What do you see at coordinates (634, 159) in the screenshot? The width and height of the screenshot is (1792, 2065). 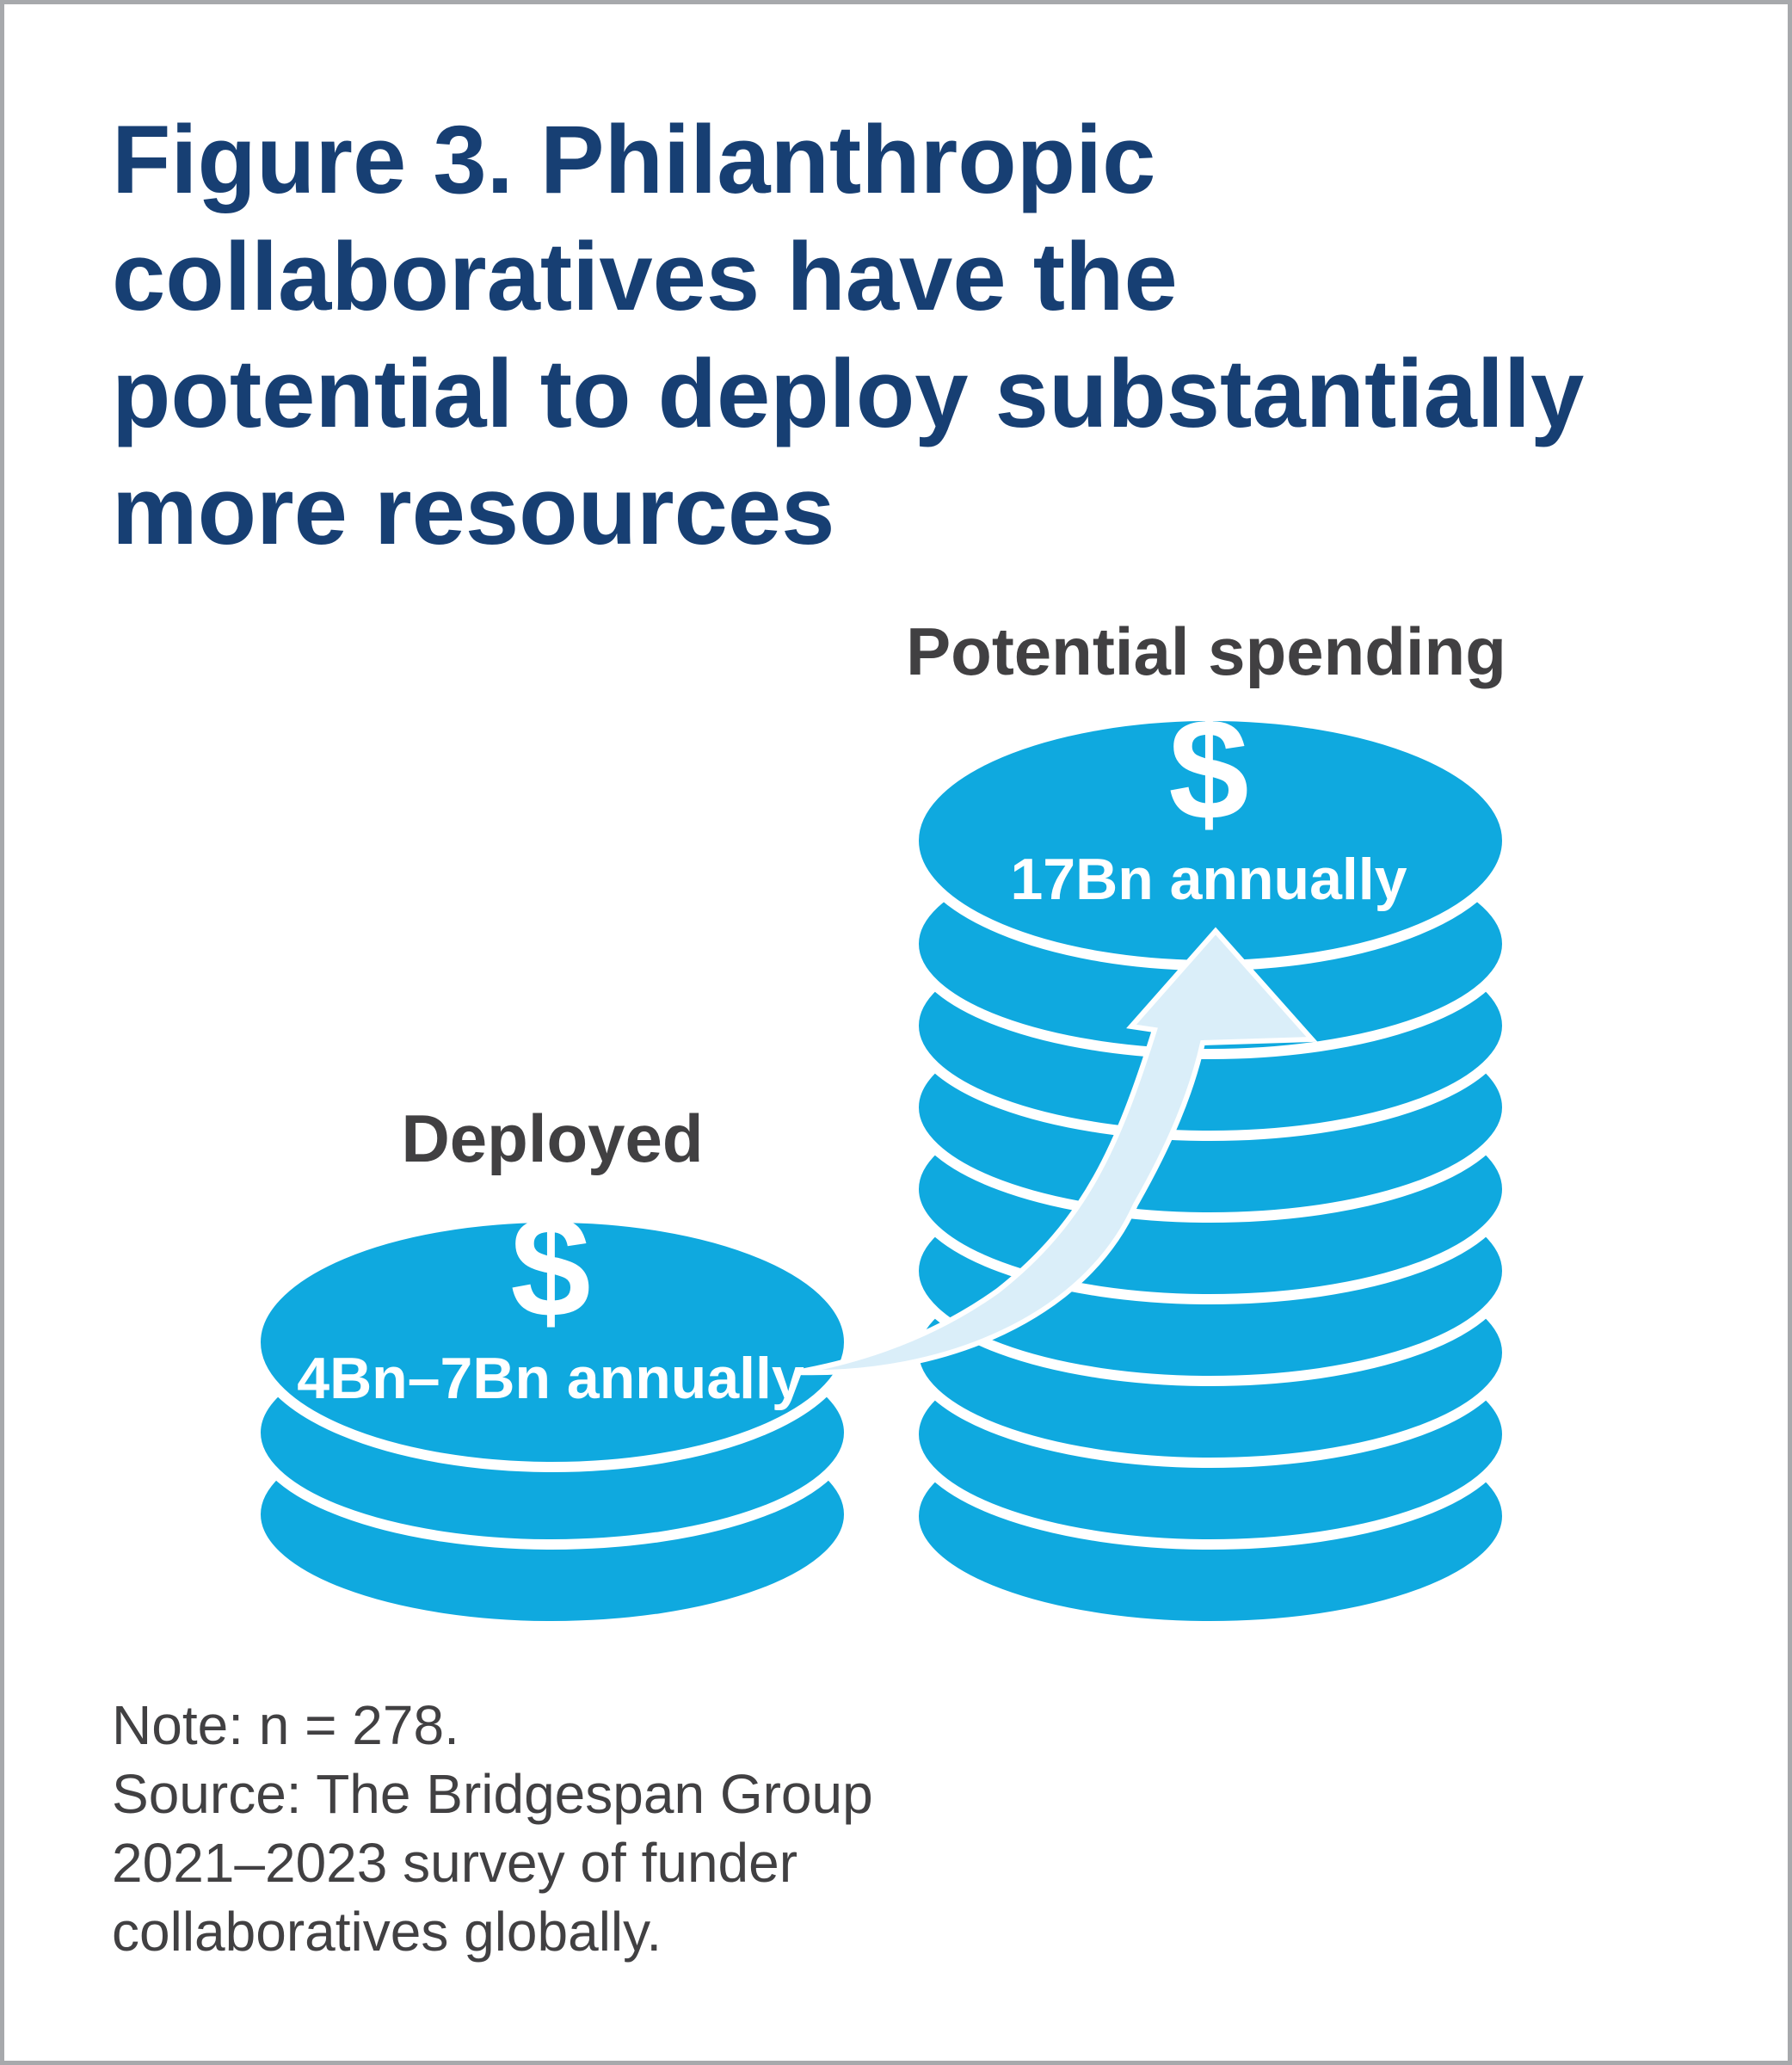 I see `title-line: Figure 3. Philanthropic` at bounding box center [634, 159].